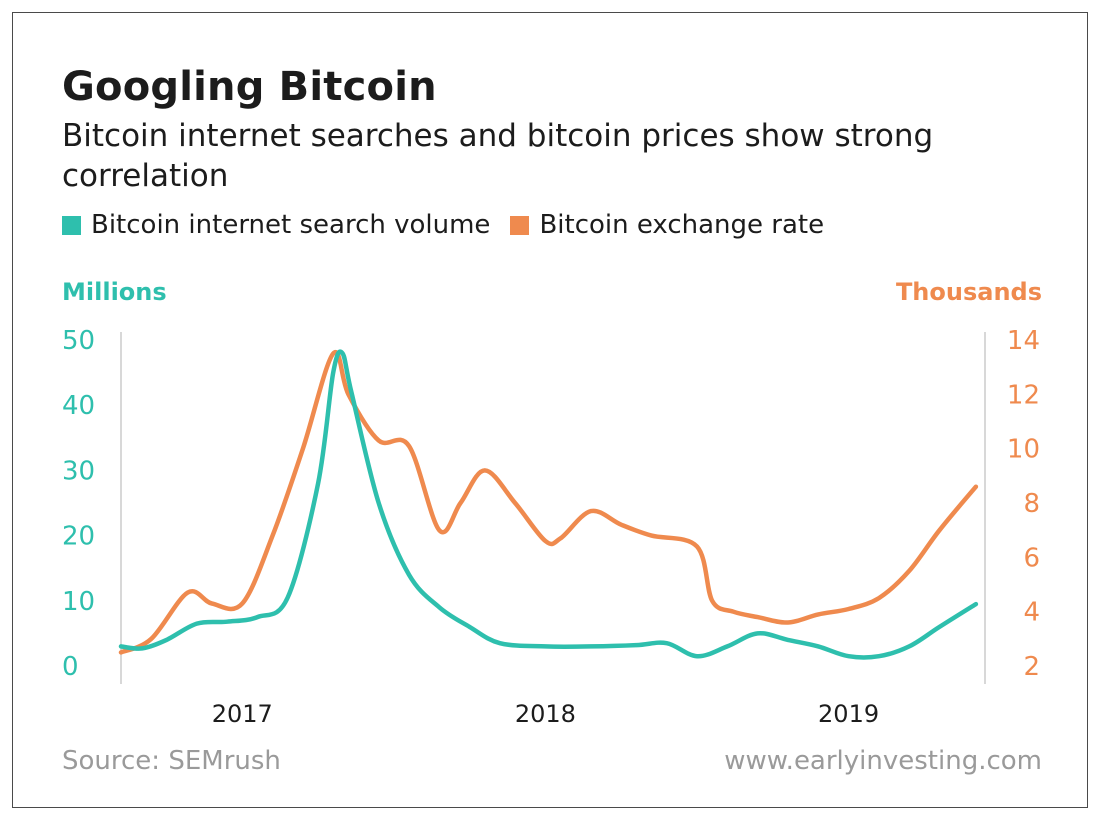  I want to click on x-tick-label: 2019, so click(848, 714).